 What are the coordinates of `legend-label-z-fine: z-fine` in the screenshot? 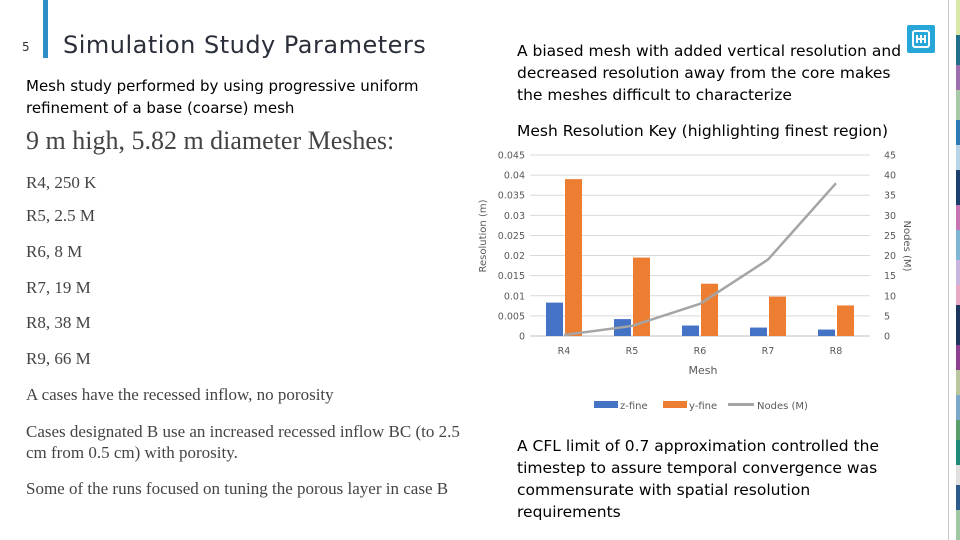 It's located at (634, 406).